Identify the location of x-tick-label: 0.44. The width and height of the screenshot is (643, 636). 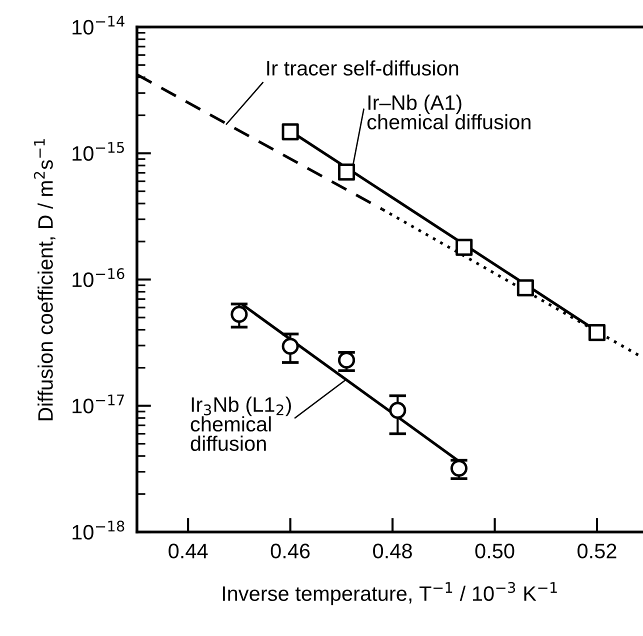
(188, 551).